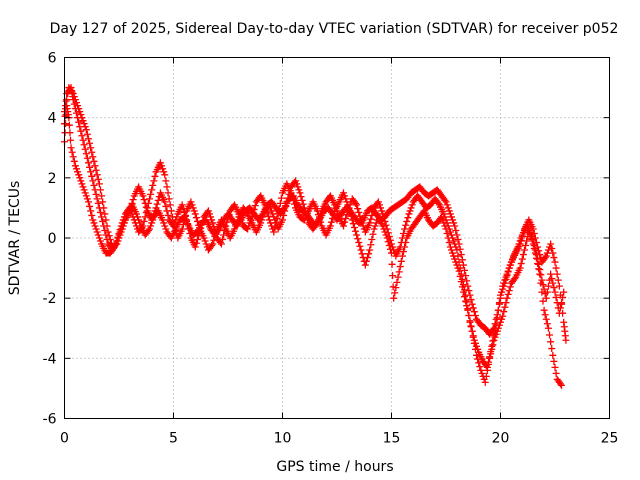 This screenshot has width=640, height=480. Describe the element at coordinates (334, 467) in the screenshot. I see `x-axis-label: GPS time / hours` at that location.